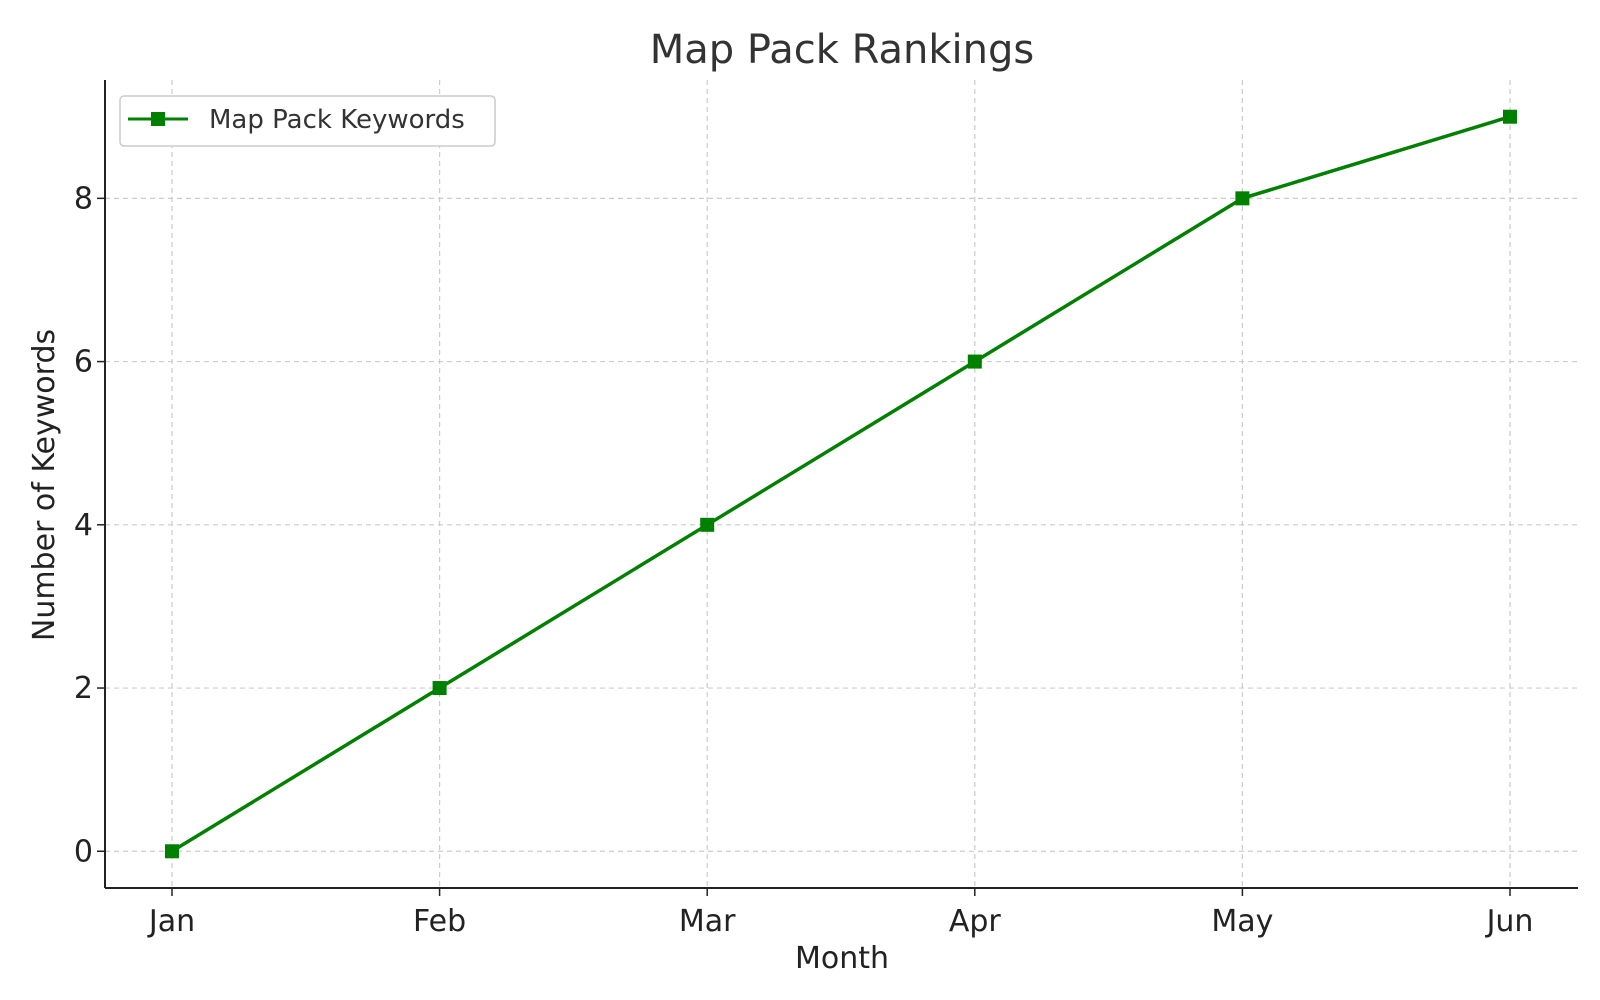 This screenshot has width=1600, height=1000. I want to click on x-tick-label: Apr, so click(975, 921).